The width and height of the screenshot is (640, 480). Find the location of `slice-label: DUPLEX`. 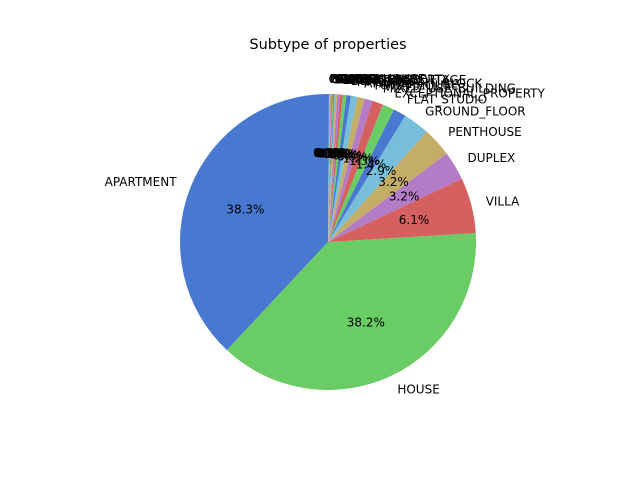

slice-label: DUPLEX is located at coordinates (492, 158).